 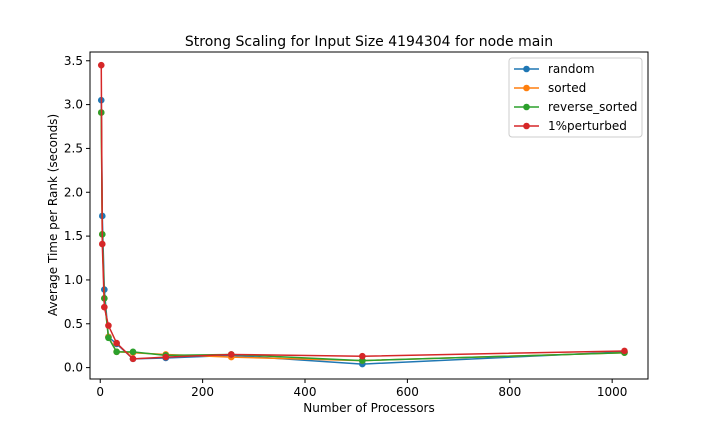 I want to click on legend-item: random, so click(x=554, y=69).